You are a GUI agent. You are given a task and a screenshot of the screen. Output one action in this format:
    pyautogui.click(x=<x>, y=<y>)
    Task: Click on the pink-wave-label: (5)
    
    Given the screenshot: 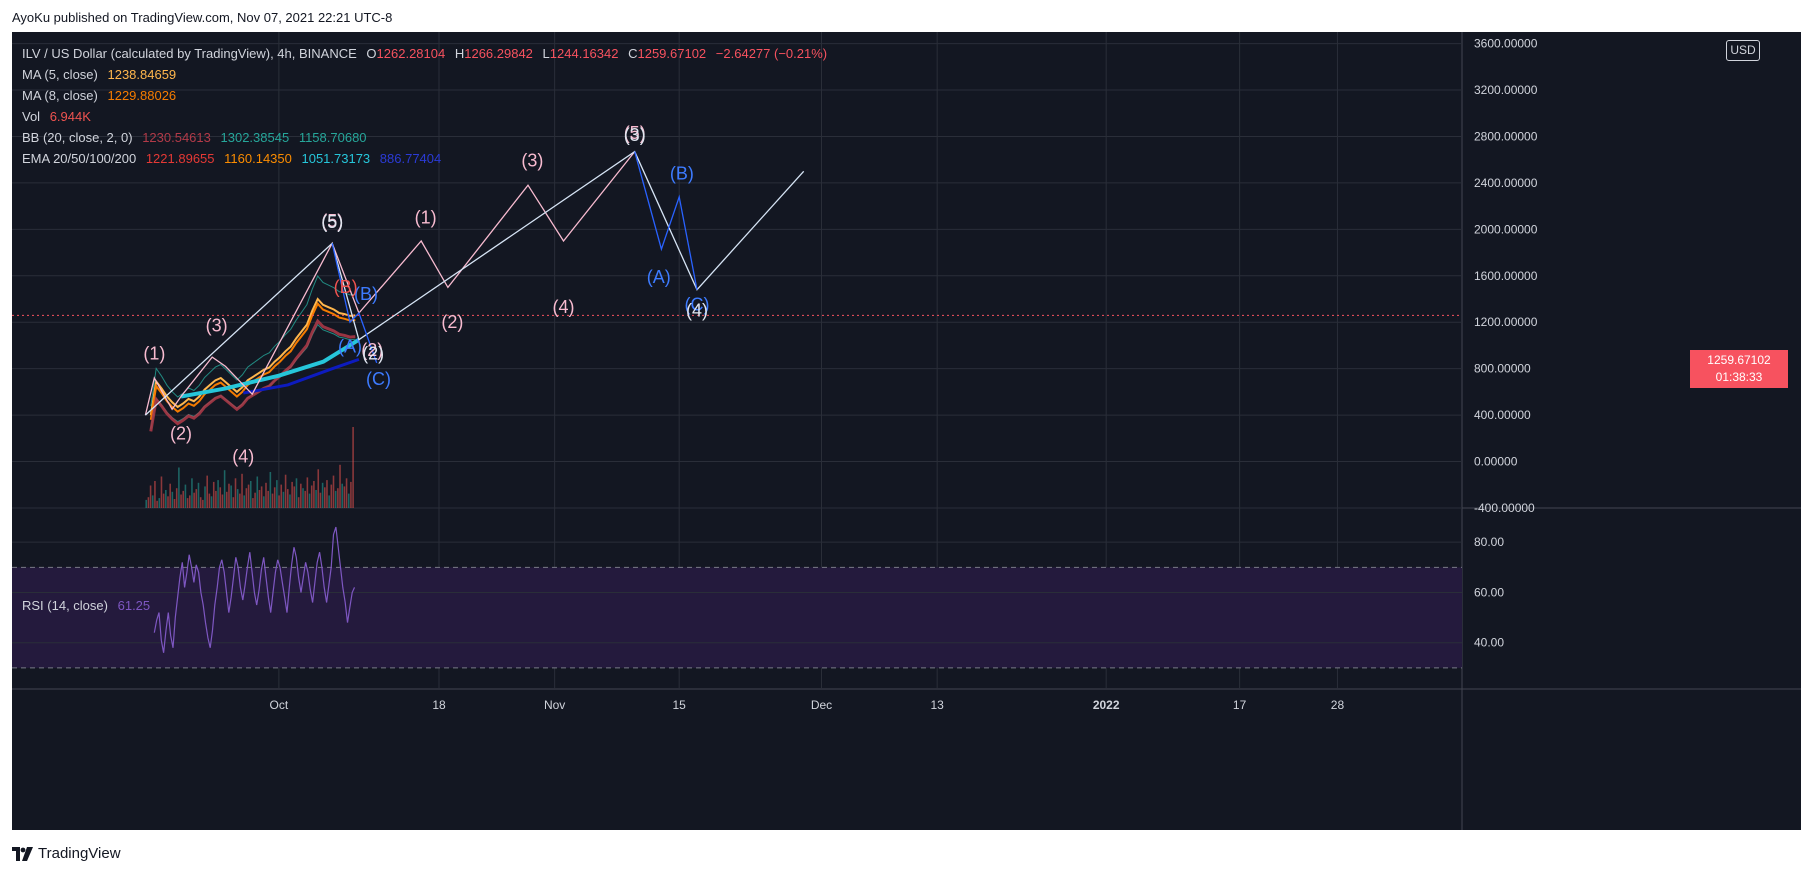 What is the action you would take?
    pyautogui.click(x=332, y=221)
    